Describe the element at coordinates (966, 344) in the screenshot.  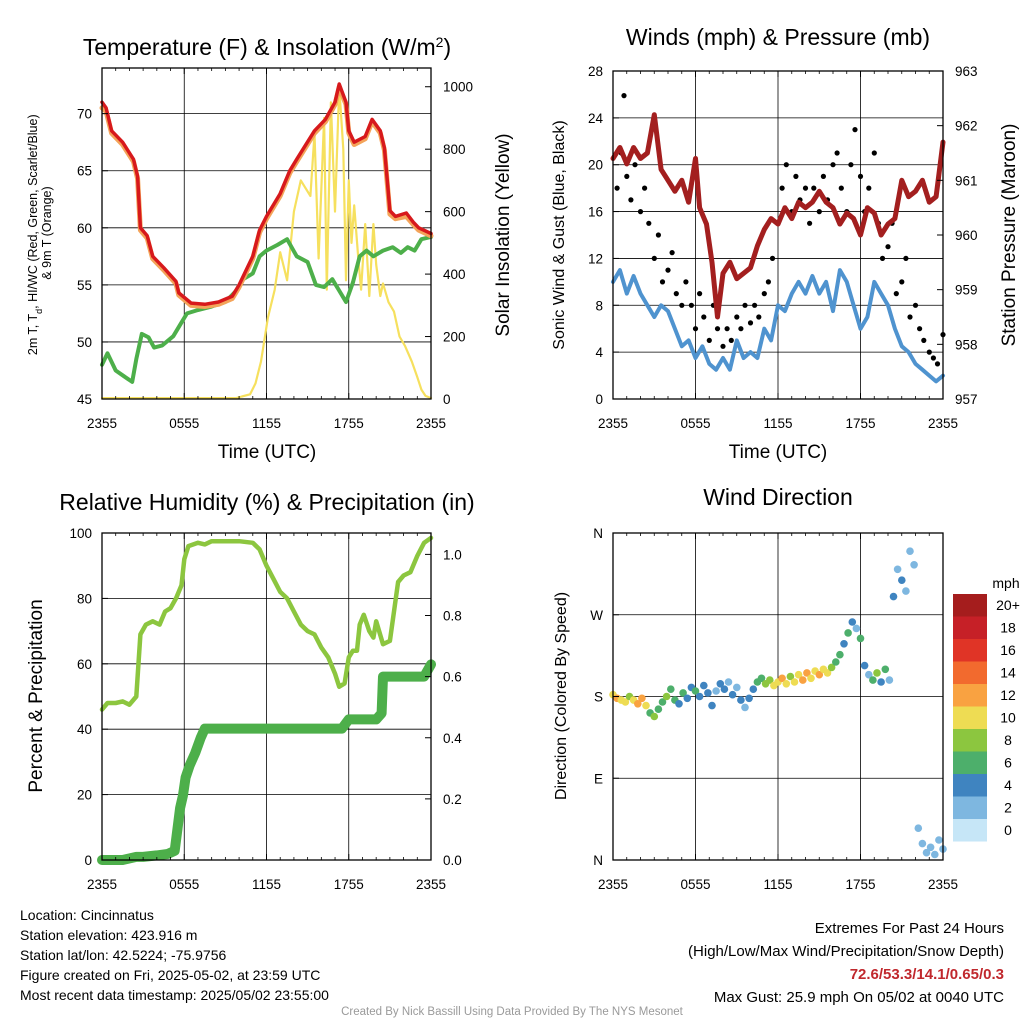
I see `y-right-tick-label: 958` at that location.